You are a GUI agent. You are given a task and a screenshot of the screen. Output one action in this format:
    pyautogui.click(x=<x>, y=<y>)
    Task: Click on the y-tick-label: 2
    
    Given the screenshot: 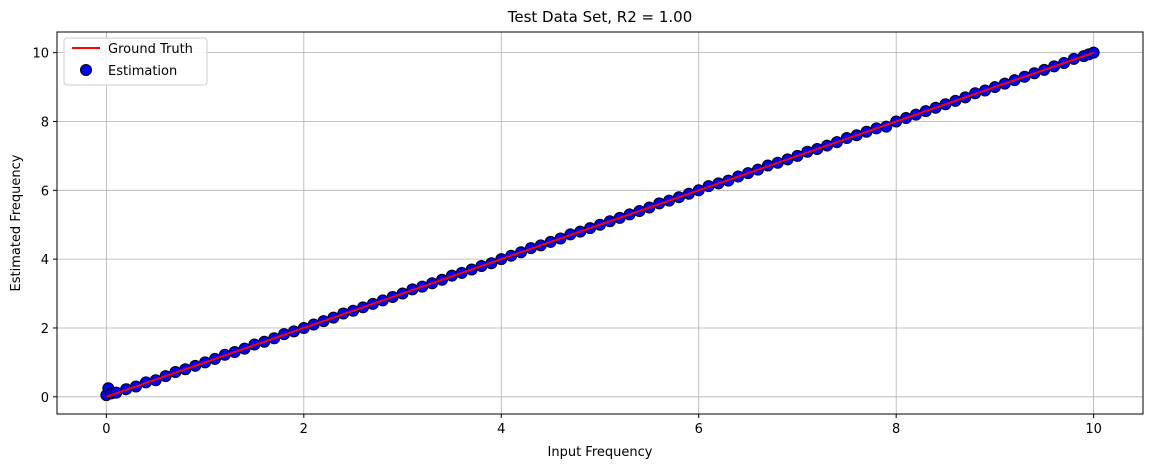 What is the action you would take?
    pyautogui.click(x=45, y=329)
    